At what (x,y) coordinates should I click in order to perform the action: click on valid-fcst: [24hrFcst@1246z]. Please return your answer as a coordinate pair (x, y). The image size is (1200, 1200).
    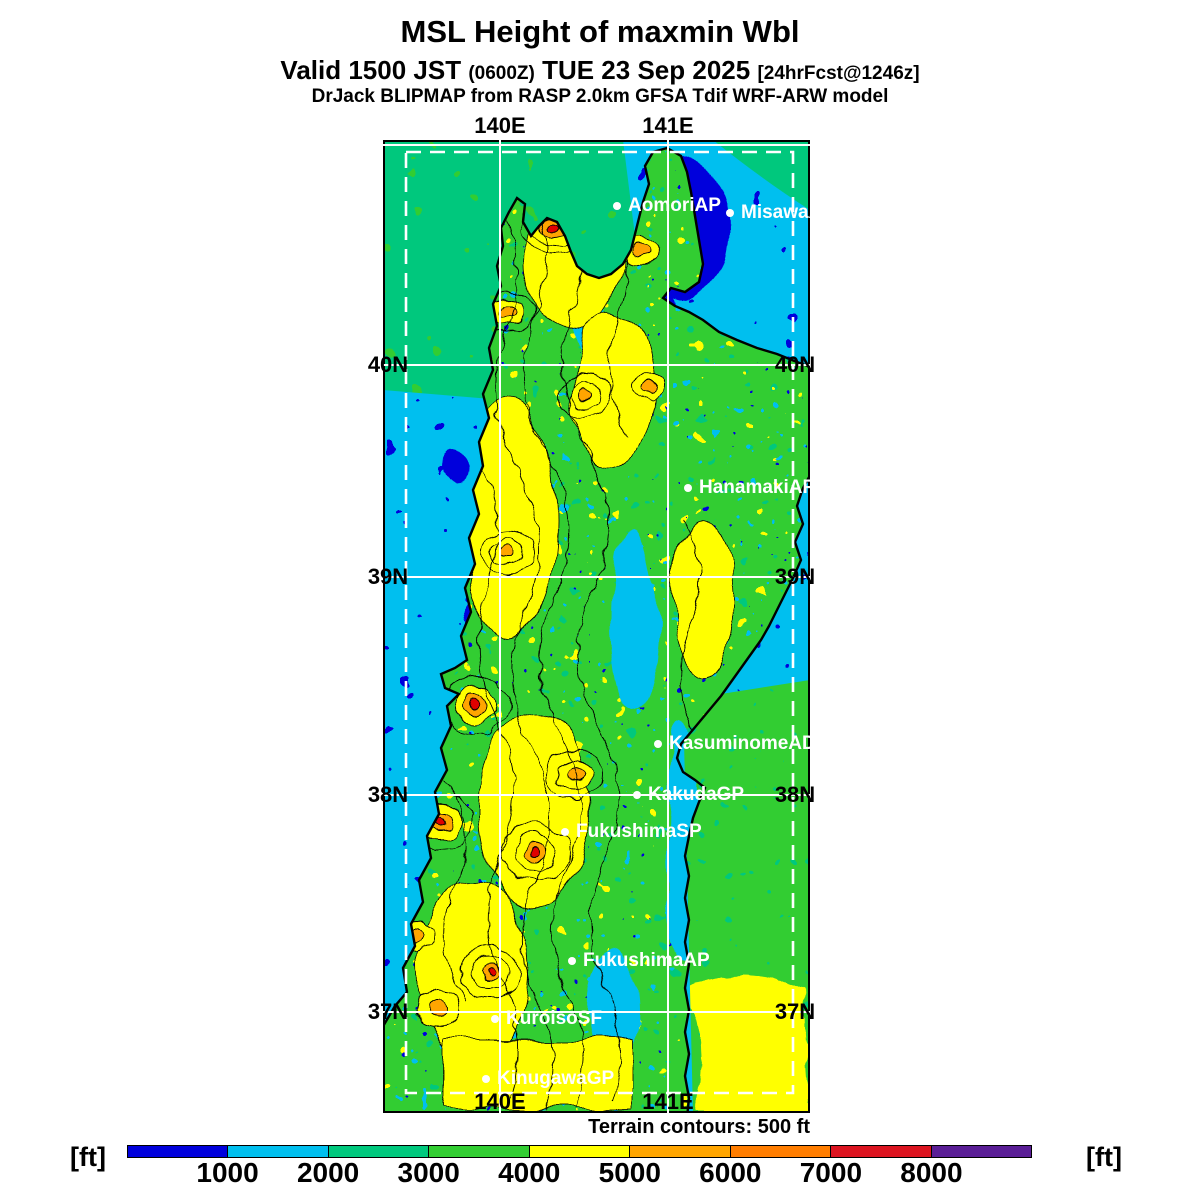
    Looking at the image, I should click on (838, 73).